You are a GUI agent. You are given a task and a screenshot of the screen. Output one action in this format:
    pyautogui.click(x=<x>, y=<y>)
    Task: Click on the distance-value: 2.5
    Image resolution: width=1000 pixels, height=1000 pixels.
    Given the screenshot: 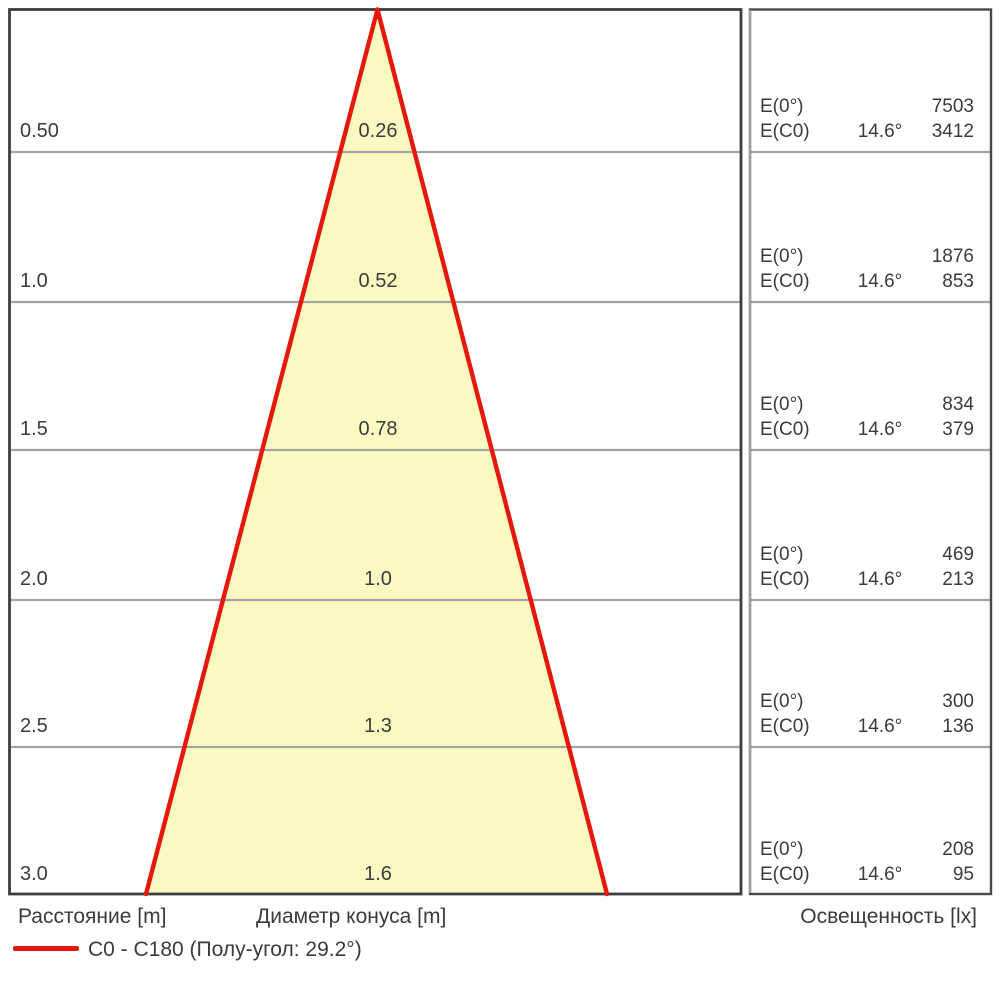 What is the action you would take?
    pyautogui.click(x=34, y=726)
    